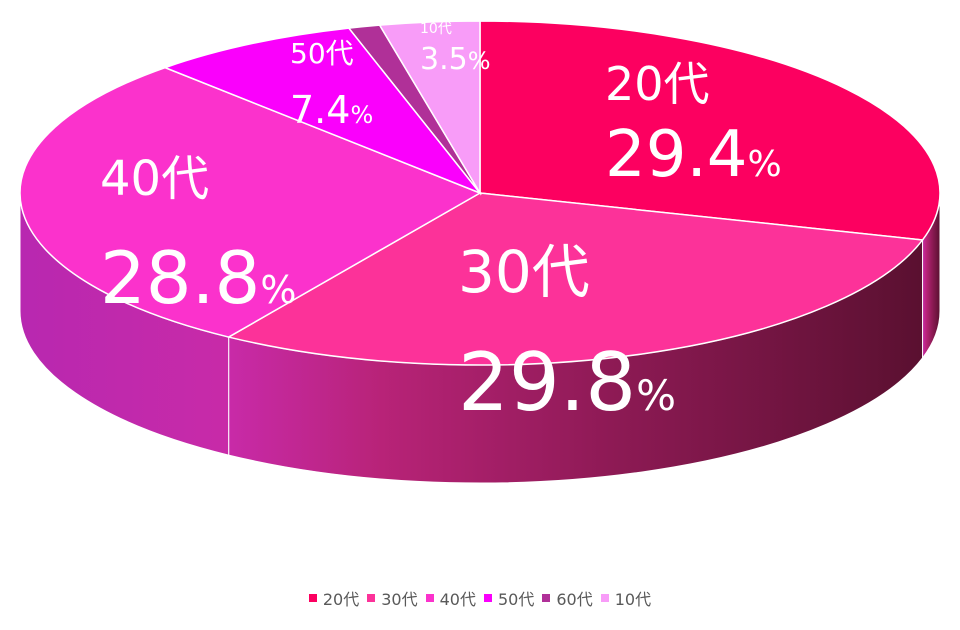 The width and height of the screenshot is (960, 630). I want to click on data-label-value-10: 3.5%, so click(455, 59).